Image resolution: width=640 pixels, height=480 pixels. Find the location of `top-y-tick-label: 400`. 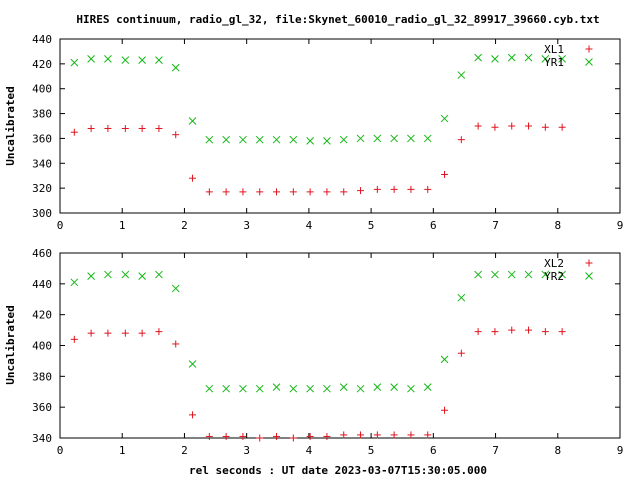

top-y-tick-label: 400 is located at coordinates (42, 89).